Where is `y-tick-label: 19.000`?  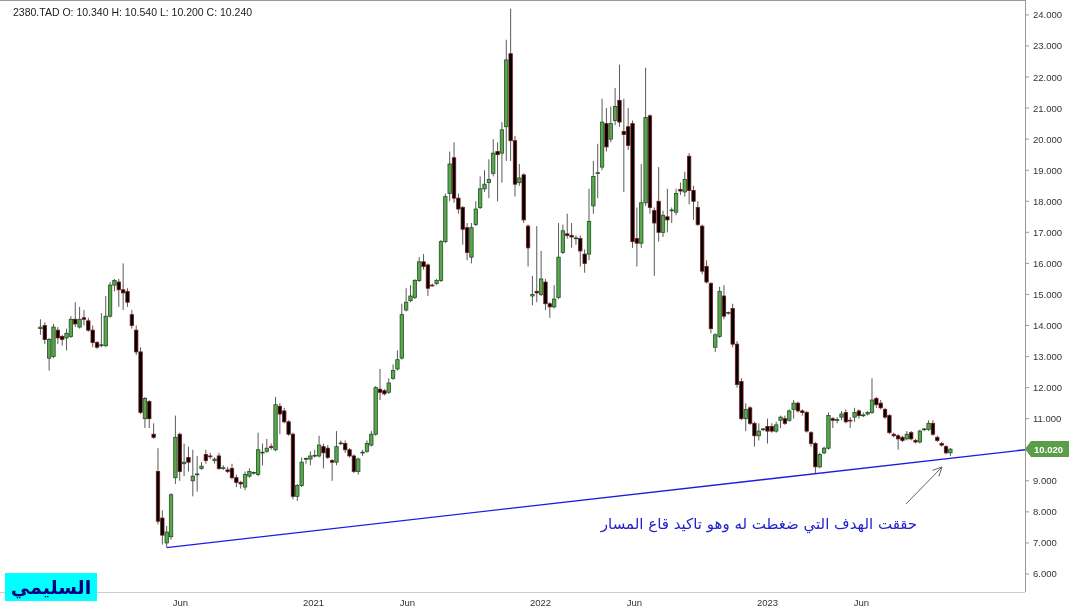
y-tick-label: 19.000 is located at coordinates (1048, 170).